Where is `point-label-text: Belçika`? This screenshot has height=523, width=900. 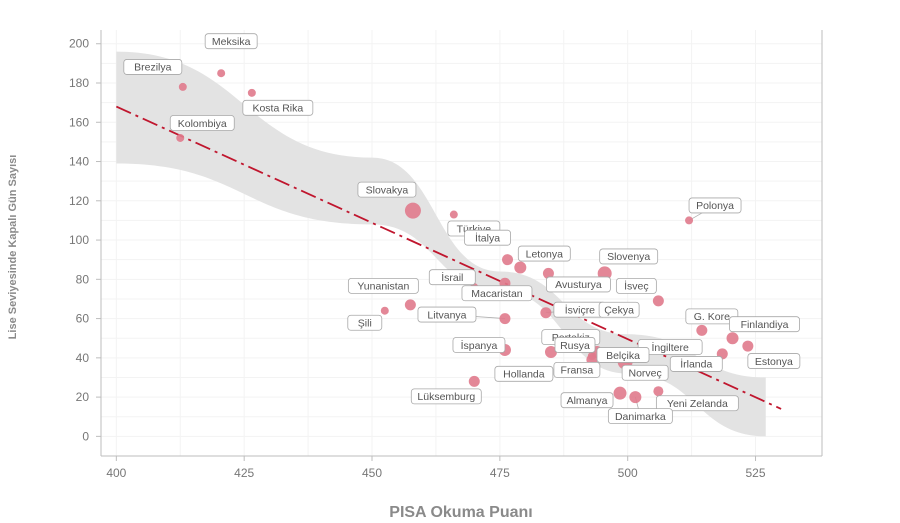
point-label-text: Belçika is located at coordinates (623, 356).